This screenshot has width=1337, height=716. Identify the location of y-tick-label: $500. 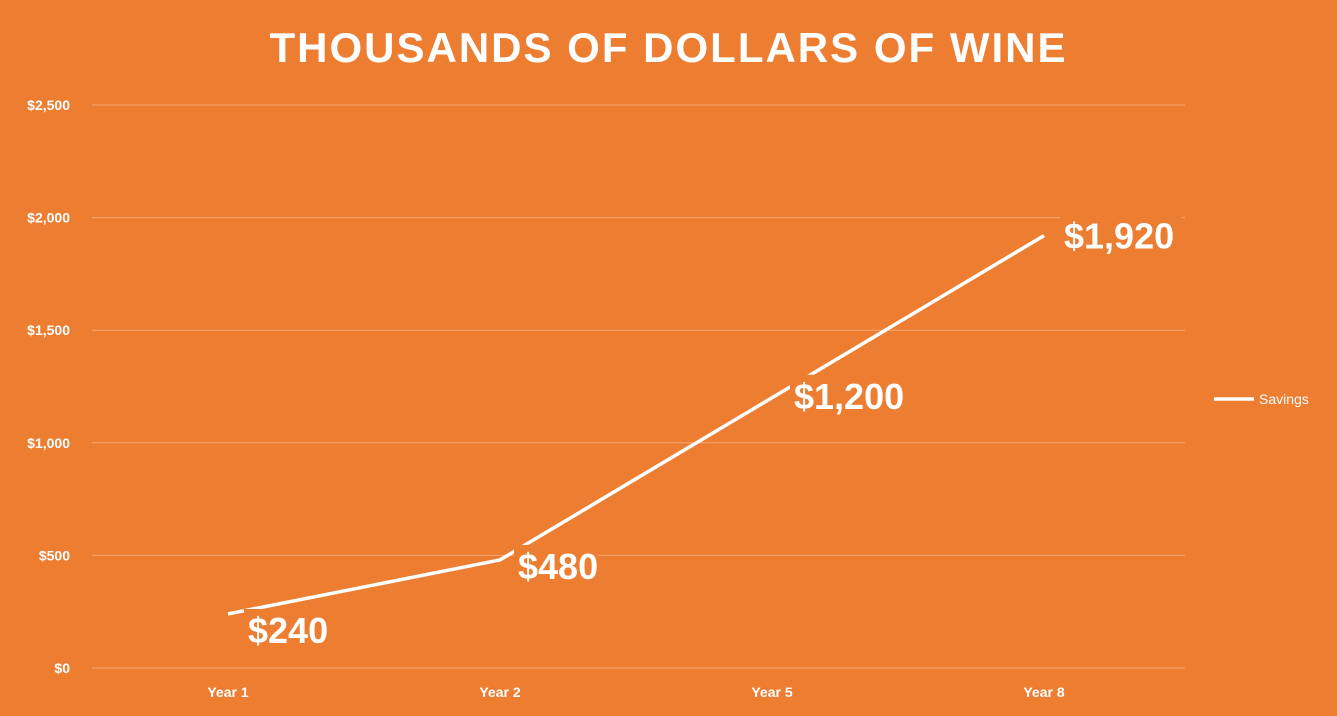
(54, 555).